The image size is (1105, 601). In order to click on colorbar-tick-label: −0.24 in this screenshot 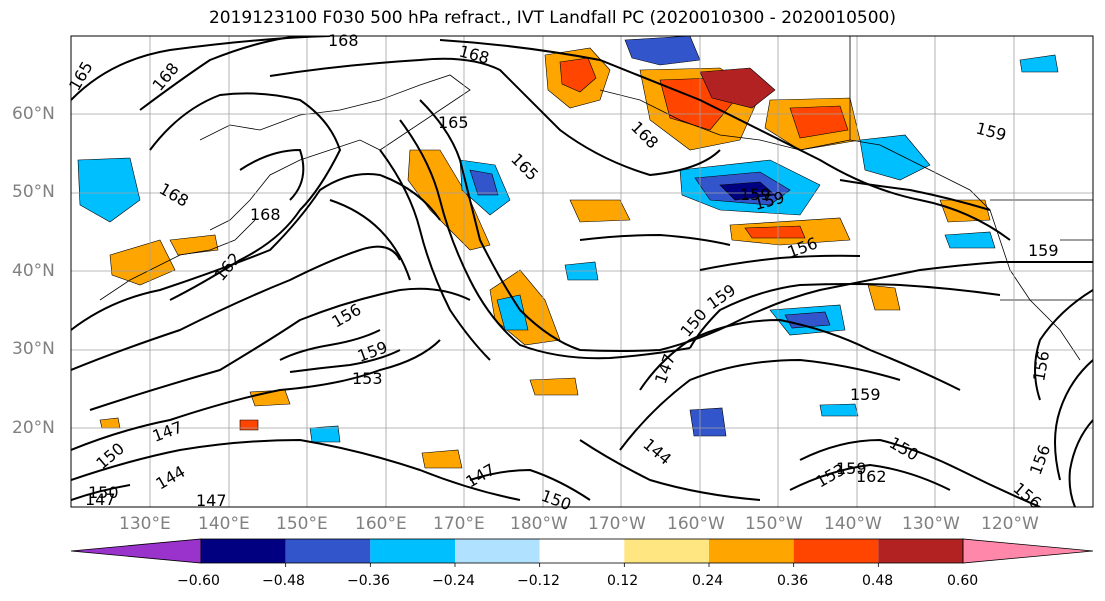, I will do `click(453, 581)`.